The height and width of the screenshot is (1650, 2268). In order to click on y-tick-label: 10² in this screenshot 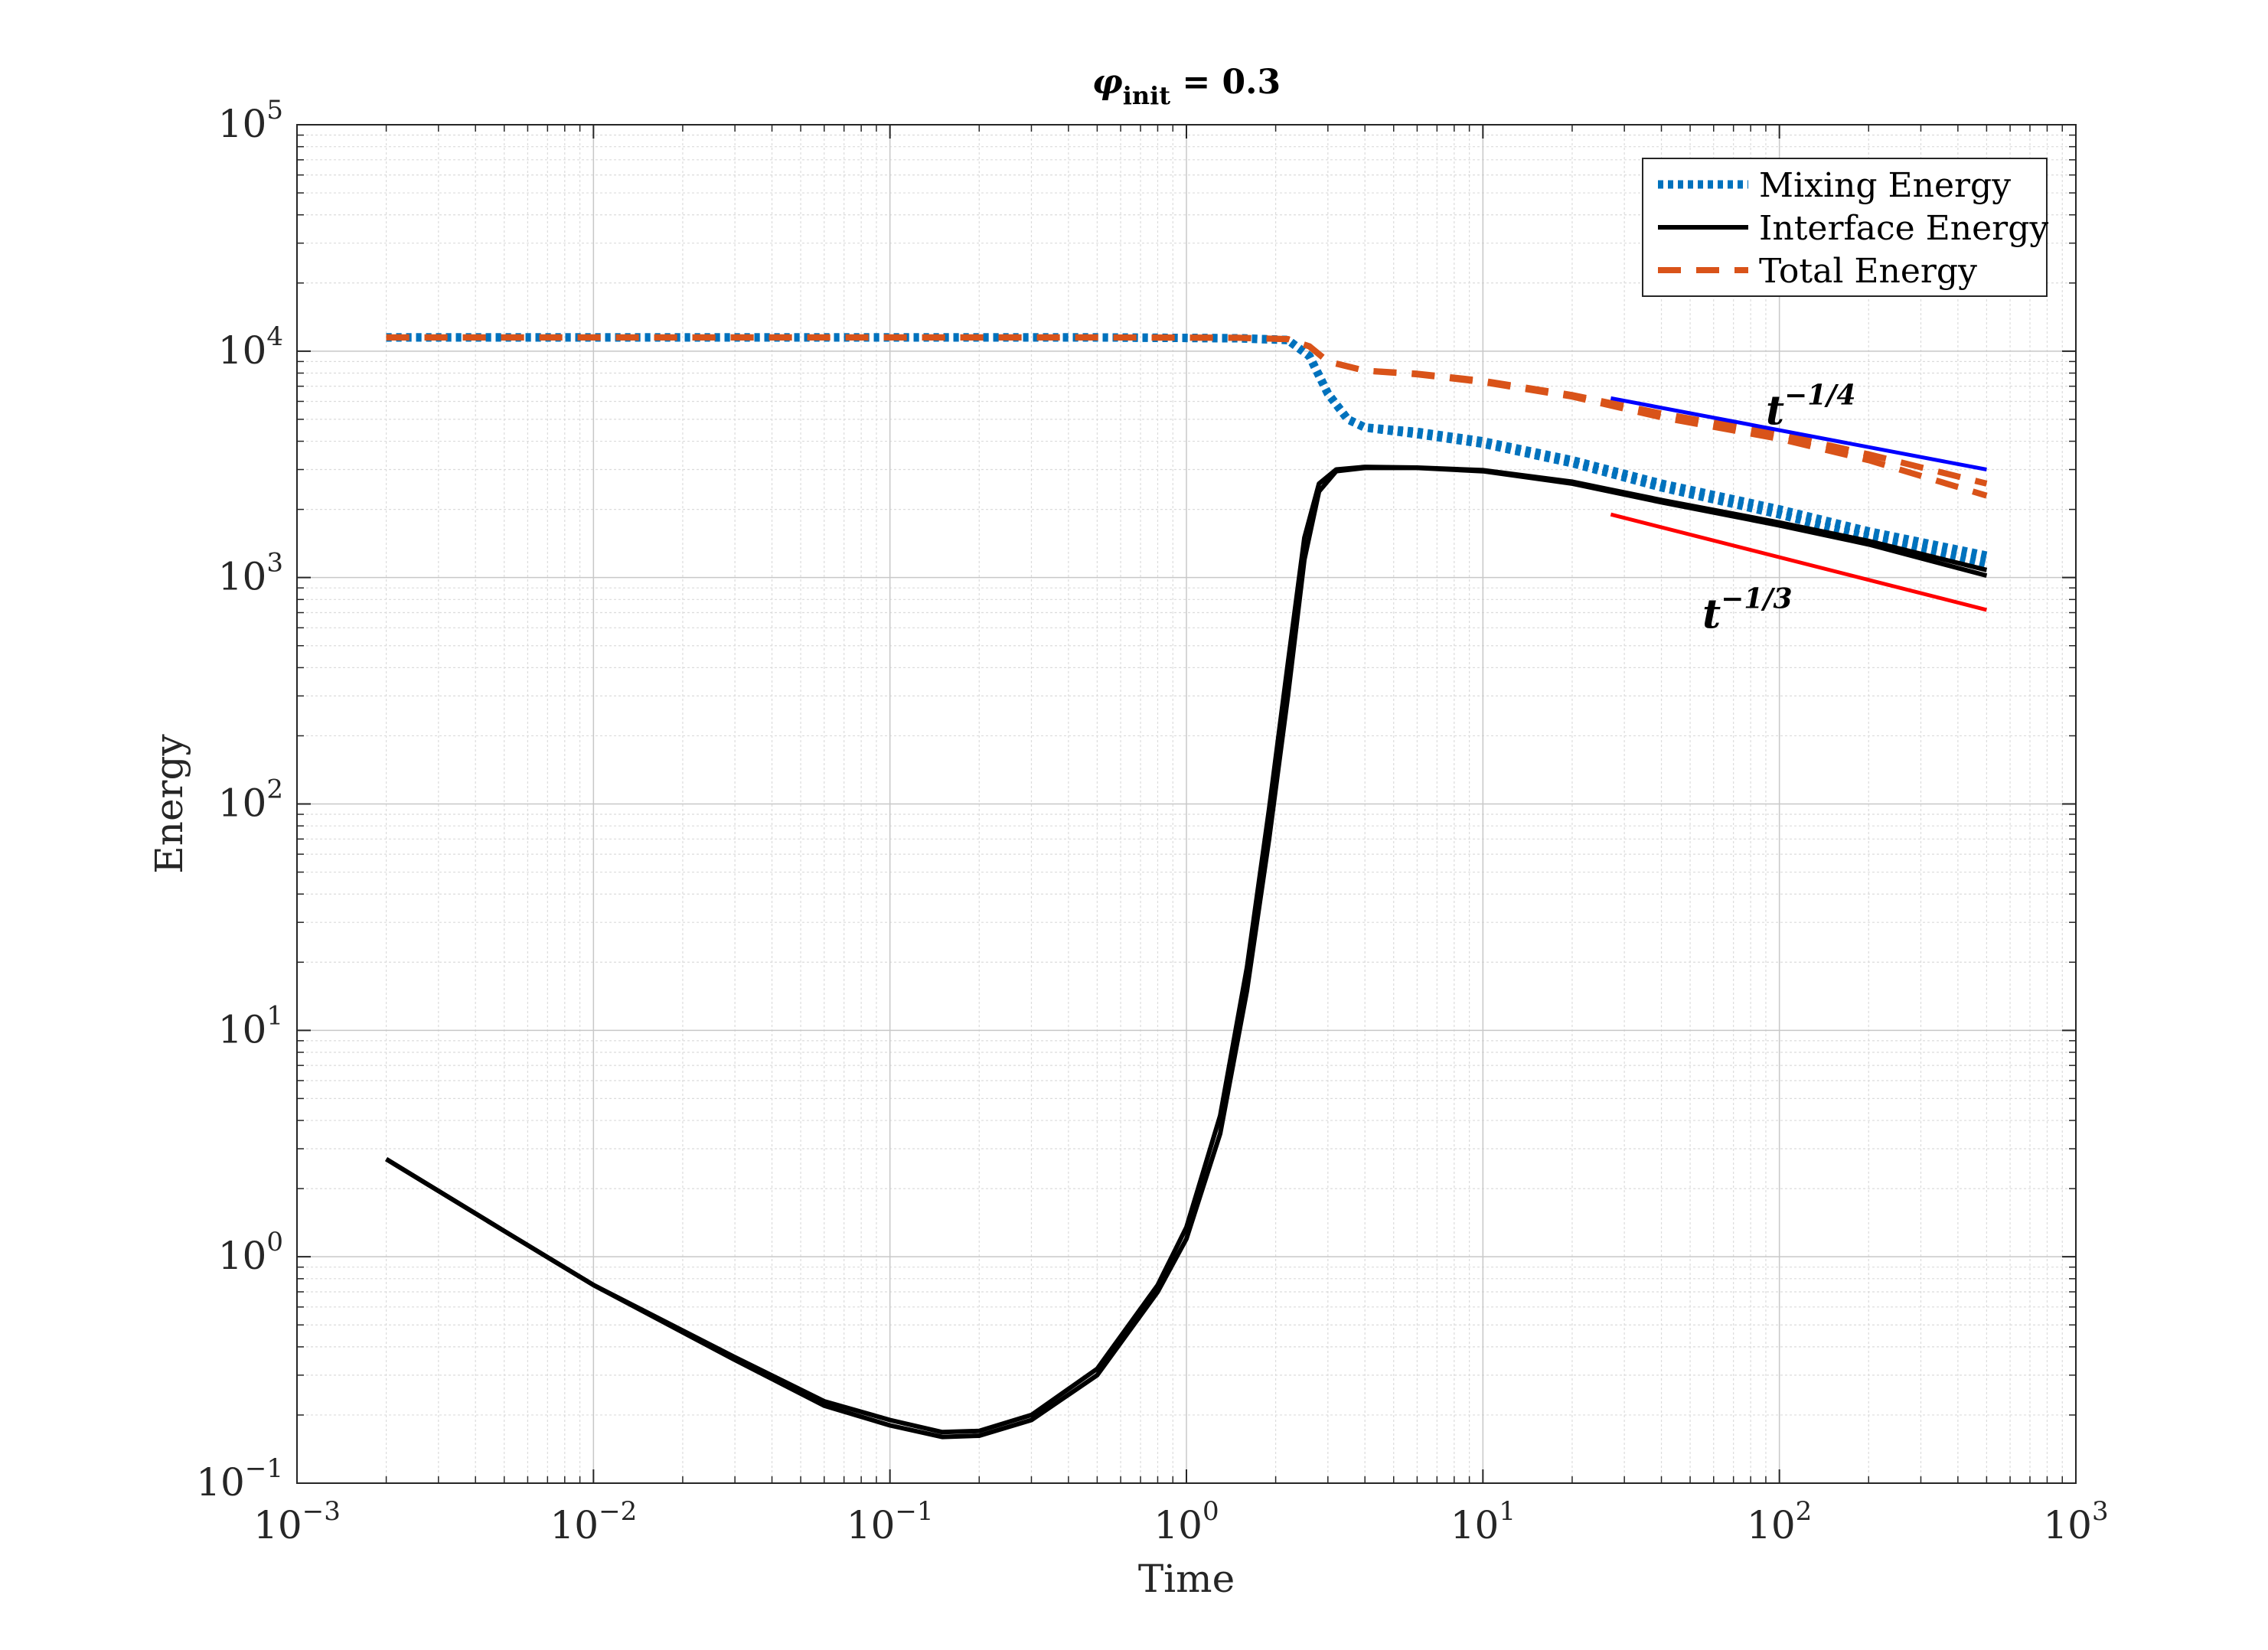, I will do `click(250, 800)`.